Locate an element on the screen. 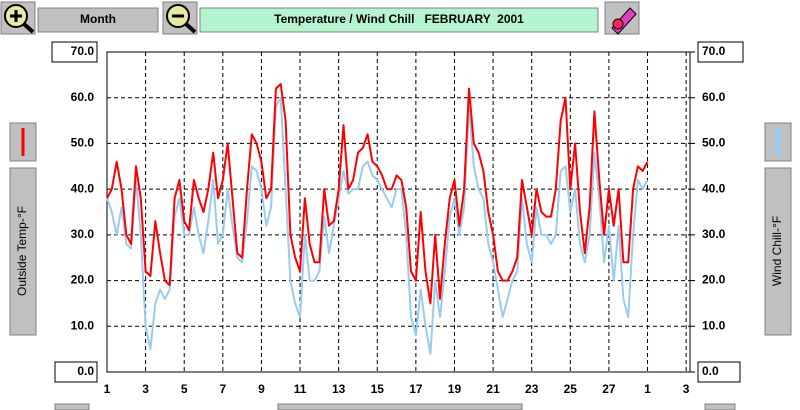 Image resolution: width=800 pixels, height=410 pixels. x-tick-label: 7 is located at coordinates (222, 389).